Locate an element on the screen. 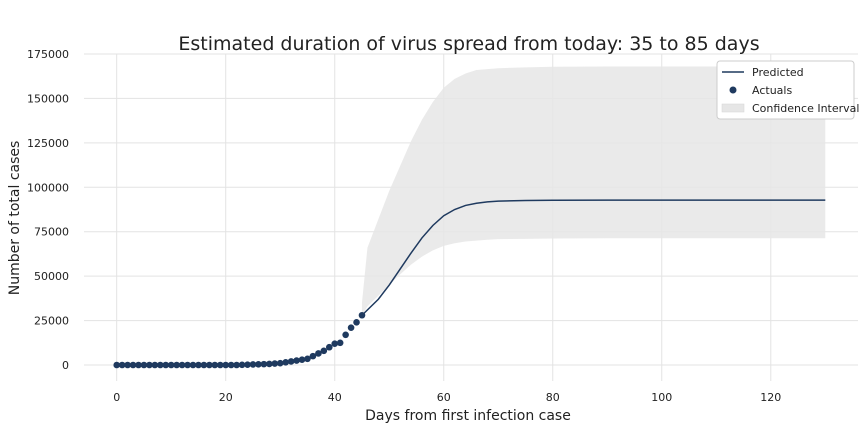 The image size is (866, 431). predicted-line is located at coordinates (593, 257).